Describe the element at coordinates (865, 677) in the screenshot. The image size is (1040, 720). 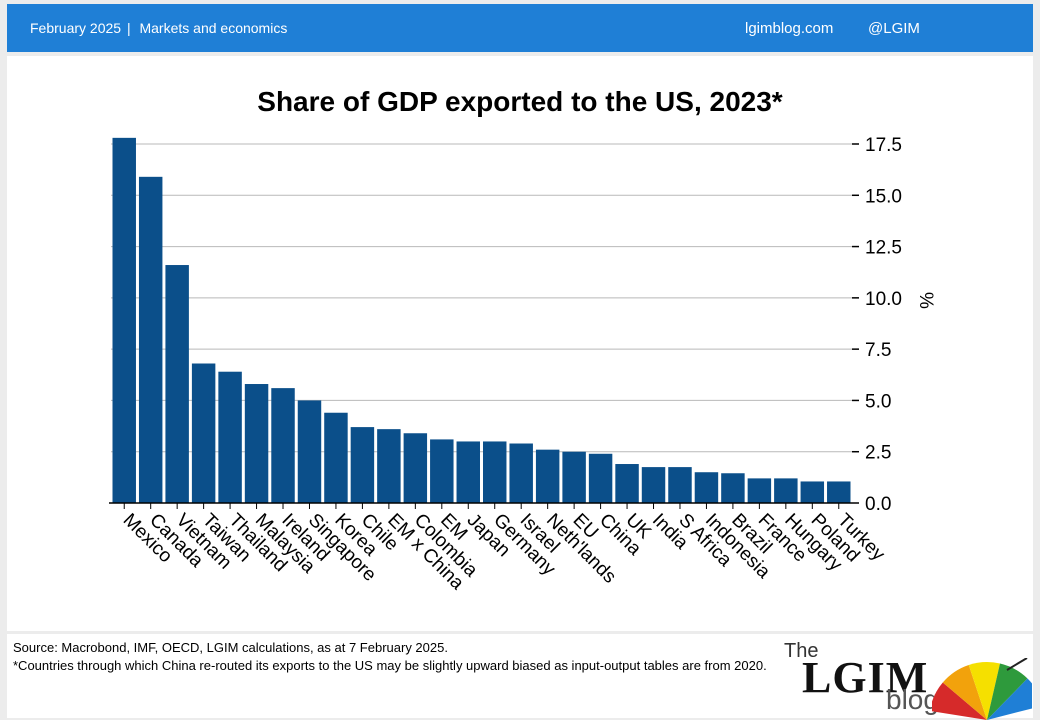
I see `logo-lgim: LGIM` at that location.